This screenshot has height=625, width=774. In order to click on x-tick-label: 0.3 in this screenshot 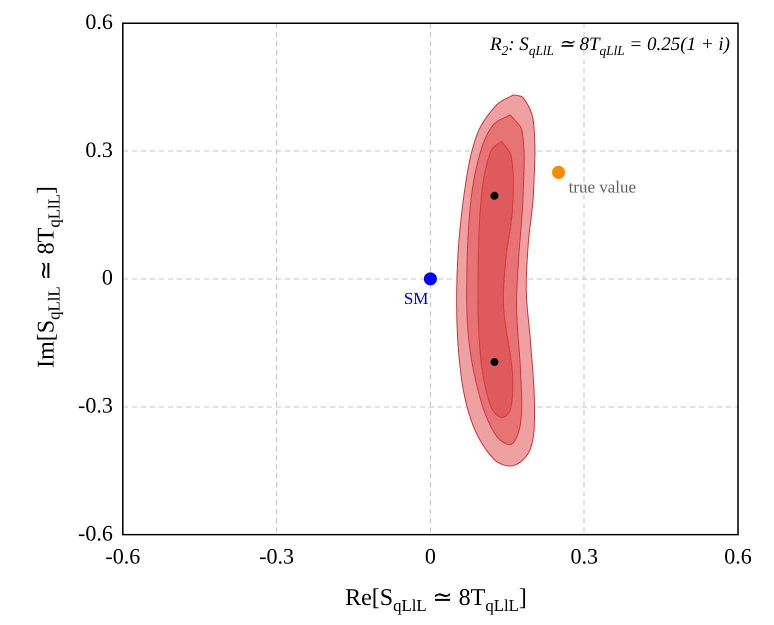, I will do `click(584, 556)`.